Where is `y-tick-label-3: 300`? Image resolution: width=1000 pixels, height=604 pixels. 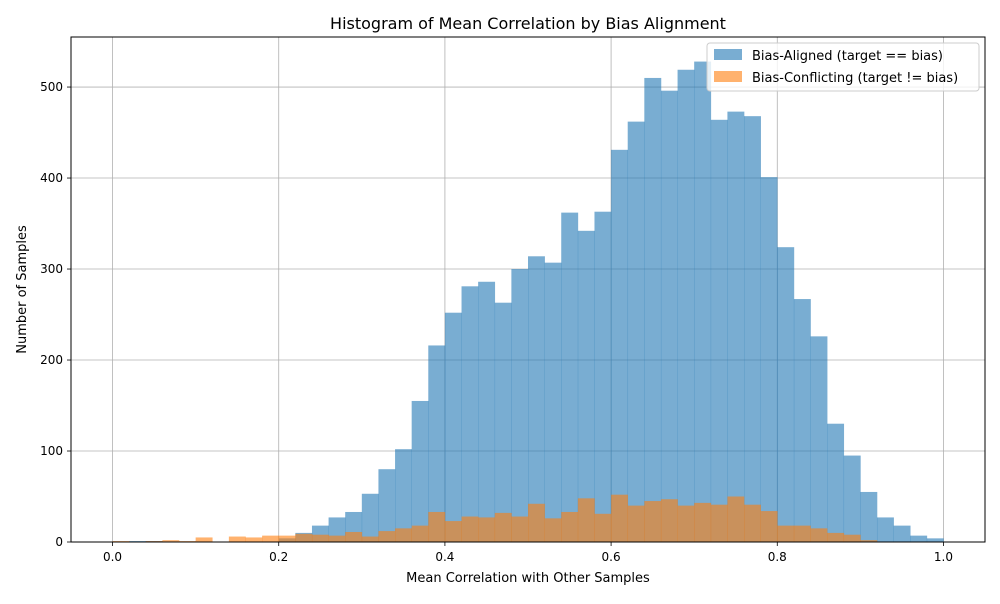
y-tick-label-3: 300 is located at coordinates (51, 269).